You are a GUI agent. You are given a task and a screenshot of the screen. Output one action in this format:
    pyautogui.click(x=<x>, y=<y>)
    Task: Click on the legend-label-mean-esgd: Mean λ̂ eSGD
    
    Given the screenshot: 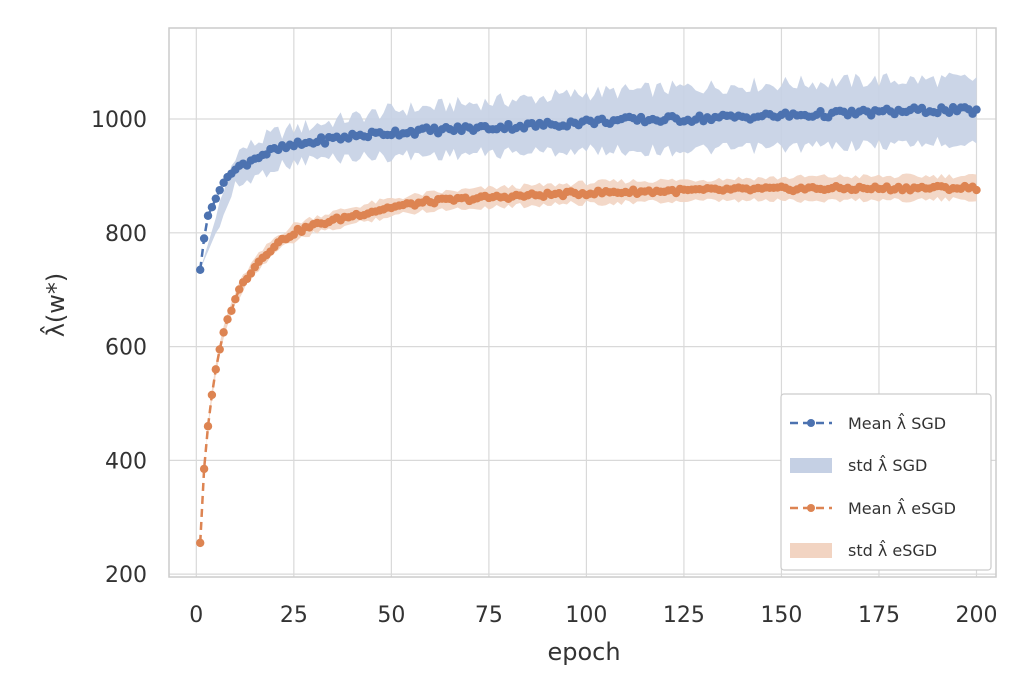 What is the action you would take?
    pyautogui.click(x=902, y=508)
    